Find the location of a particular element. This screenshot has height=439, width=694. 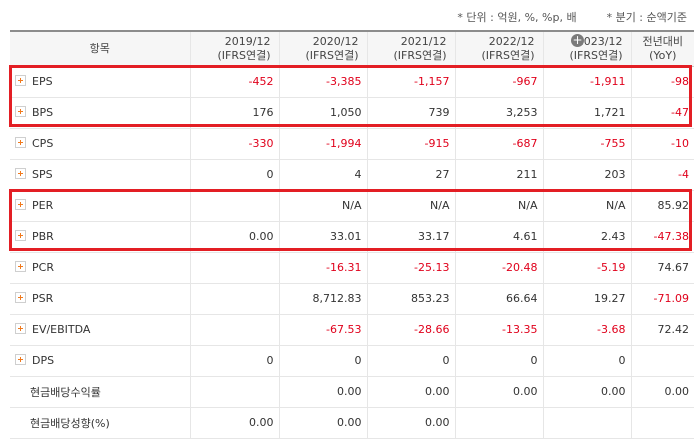

value-cell: -16.31 is located at coordinates (322, 268).